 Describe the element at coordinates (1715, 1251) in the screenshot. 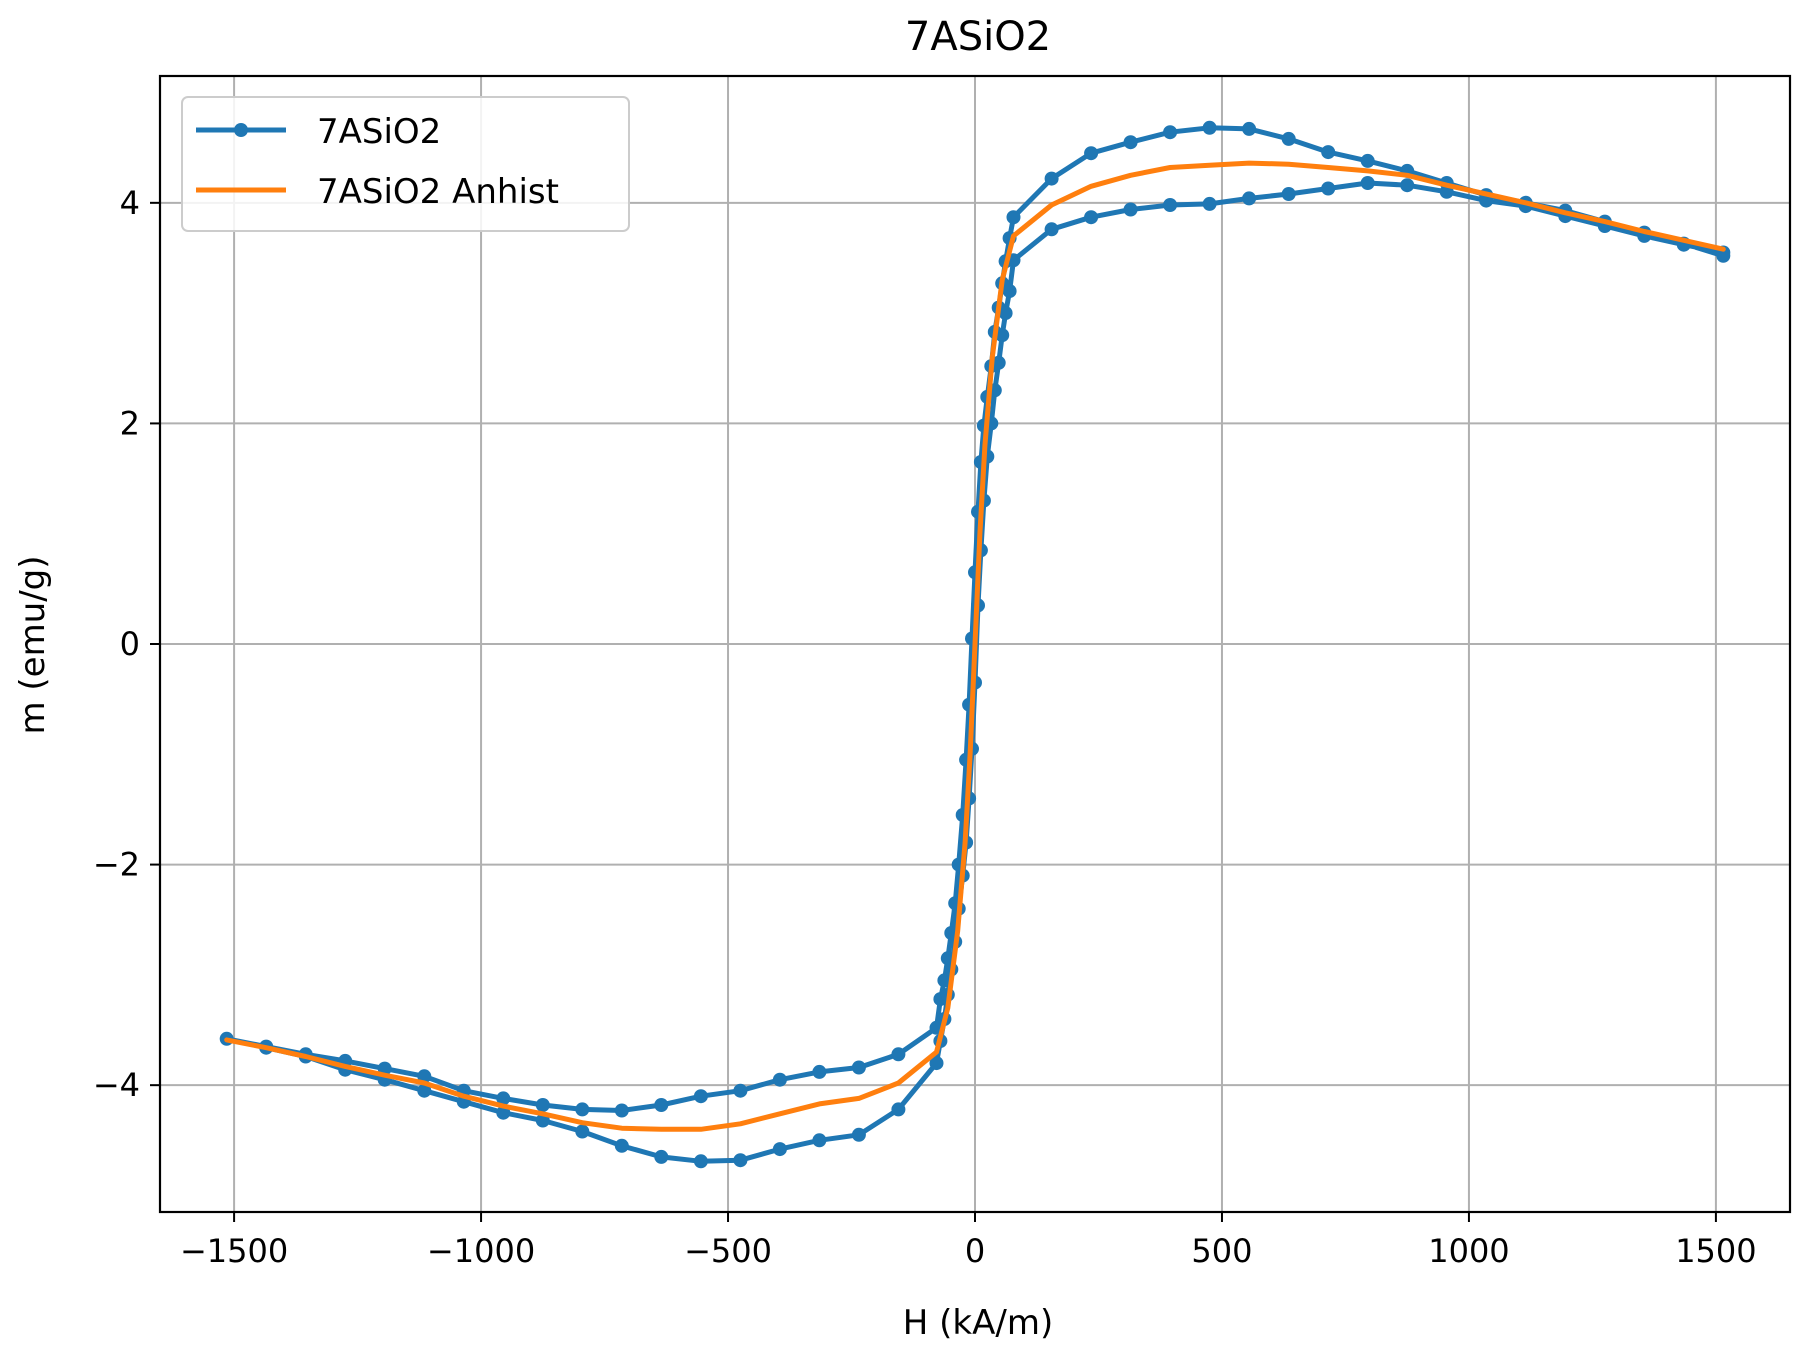

I see `x-tick-label: 1500` at that location.